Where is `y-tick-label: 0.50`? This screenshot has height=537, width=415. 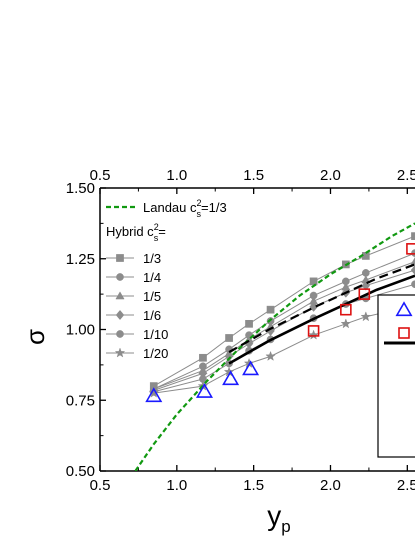 y-tick-label: 0.50 is located at coordinates (80, 471).